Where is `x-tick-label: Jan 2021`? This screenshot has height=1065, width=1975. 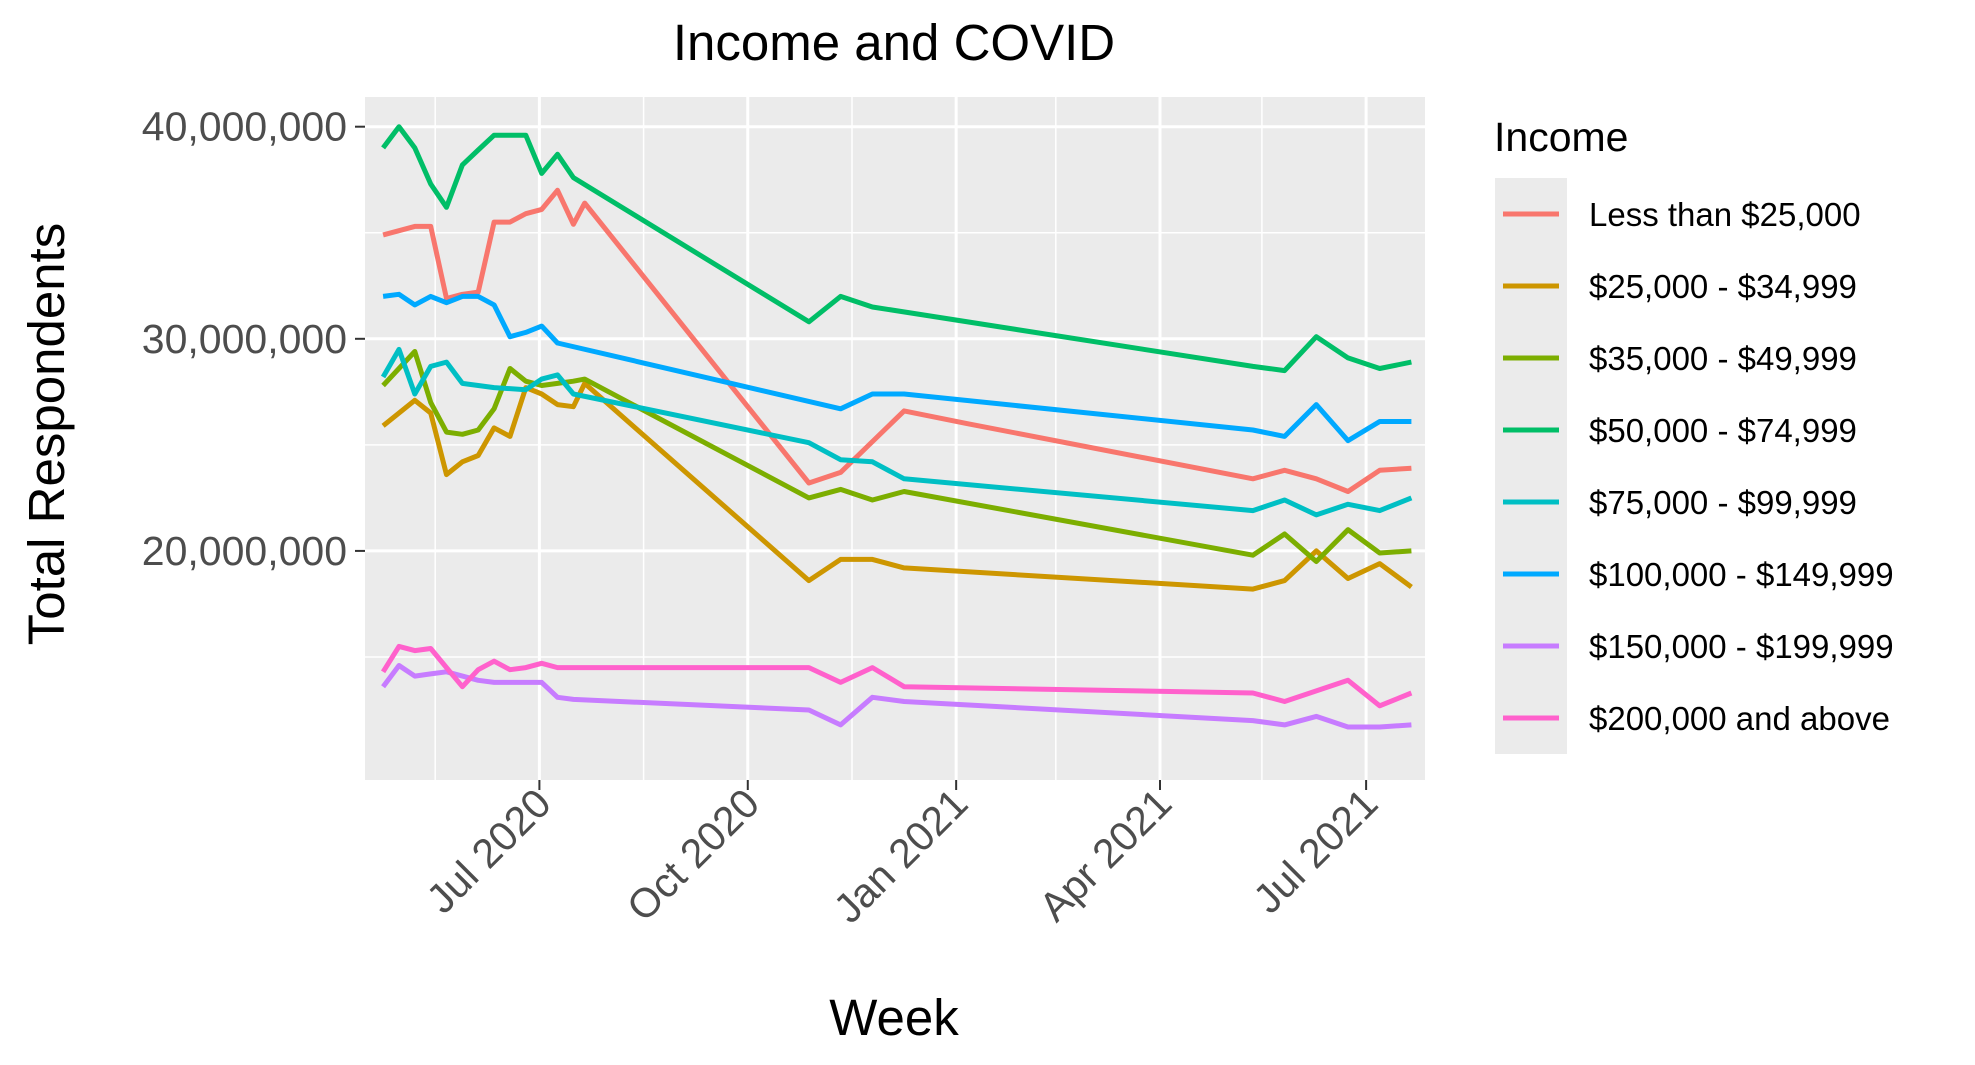 x-tick-label: Jan 2021 is located at coordinates (901, 856).